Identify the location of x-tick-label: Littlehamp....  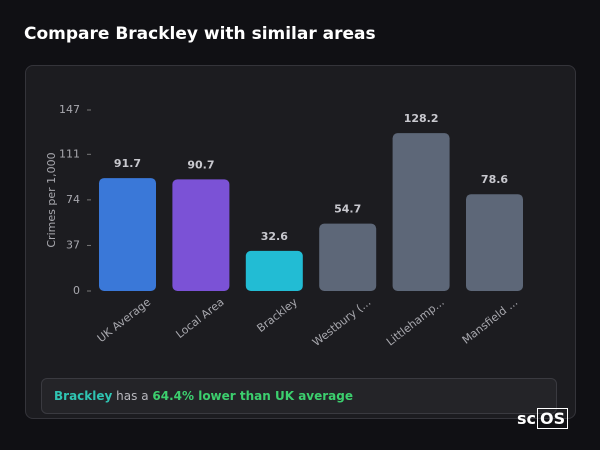
(415, 321).